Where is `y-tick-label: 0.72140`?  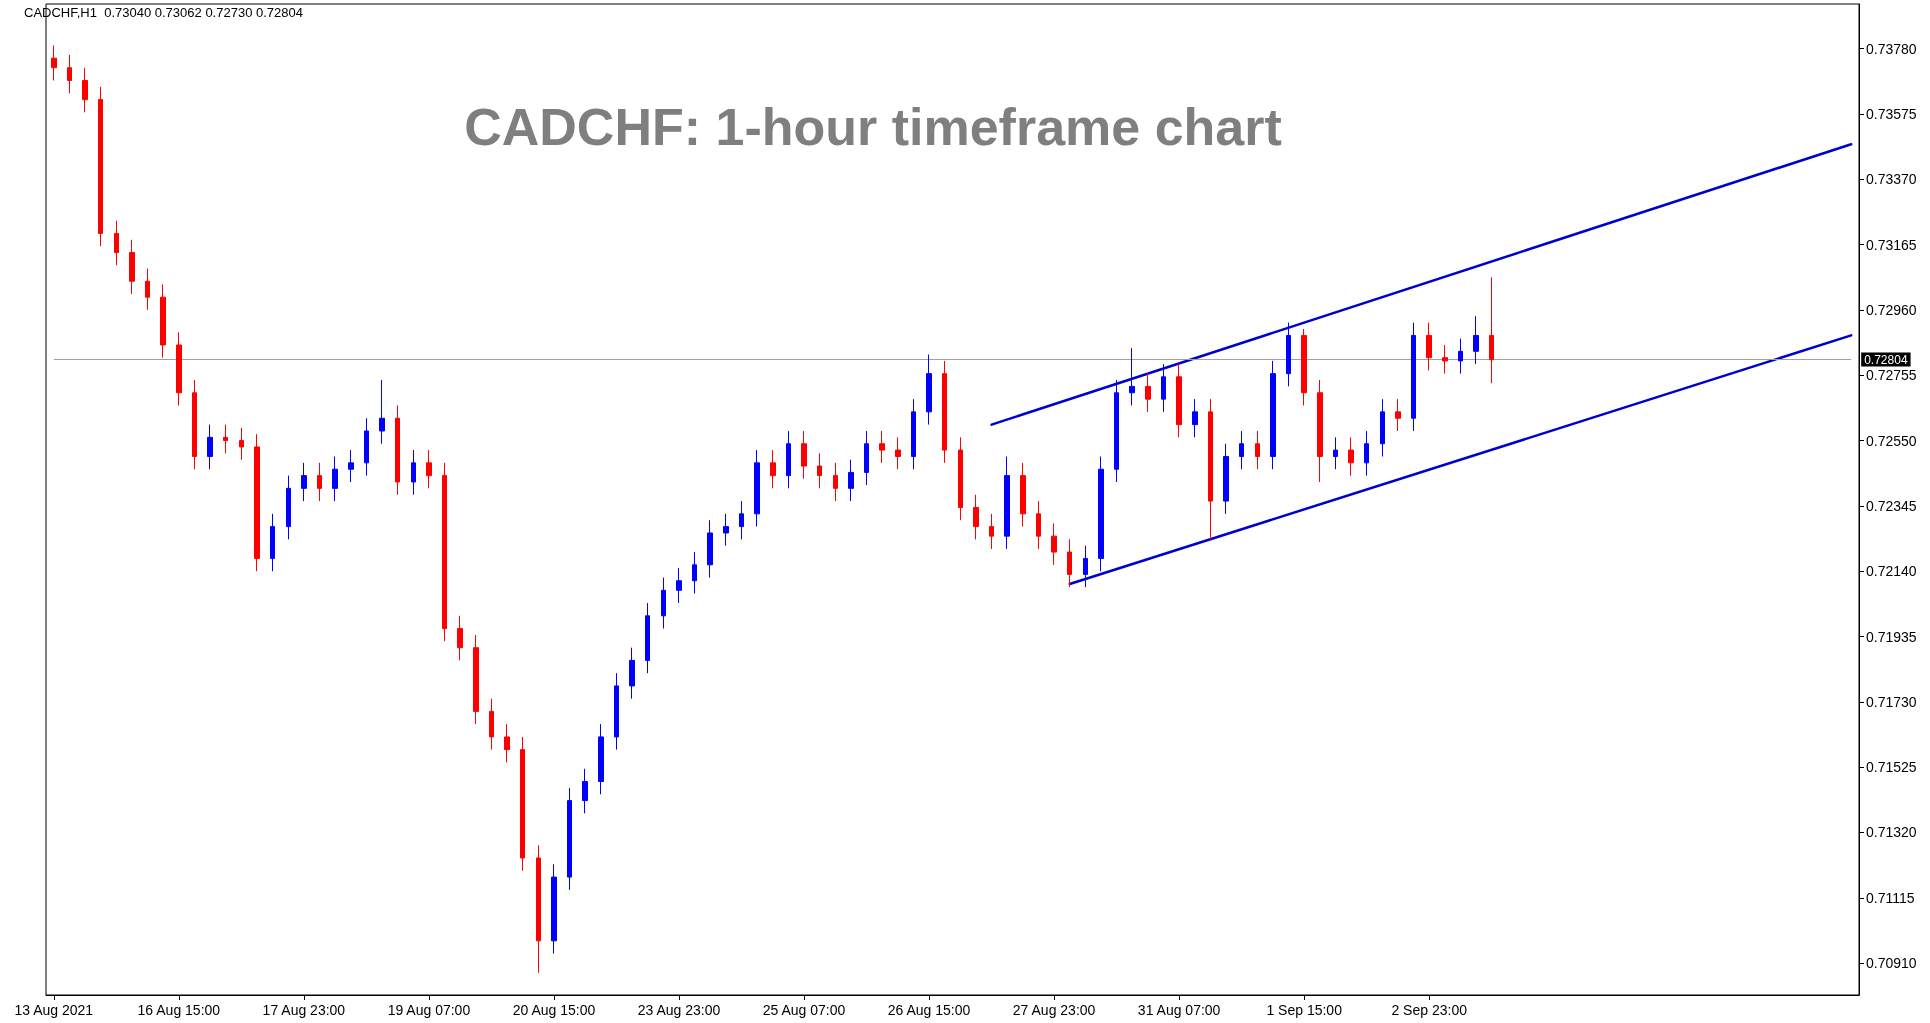
y-tick-label: 0.72140 is located at coordinates (1891, 571).